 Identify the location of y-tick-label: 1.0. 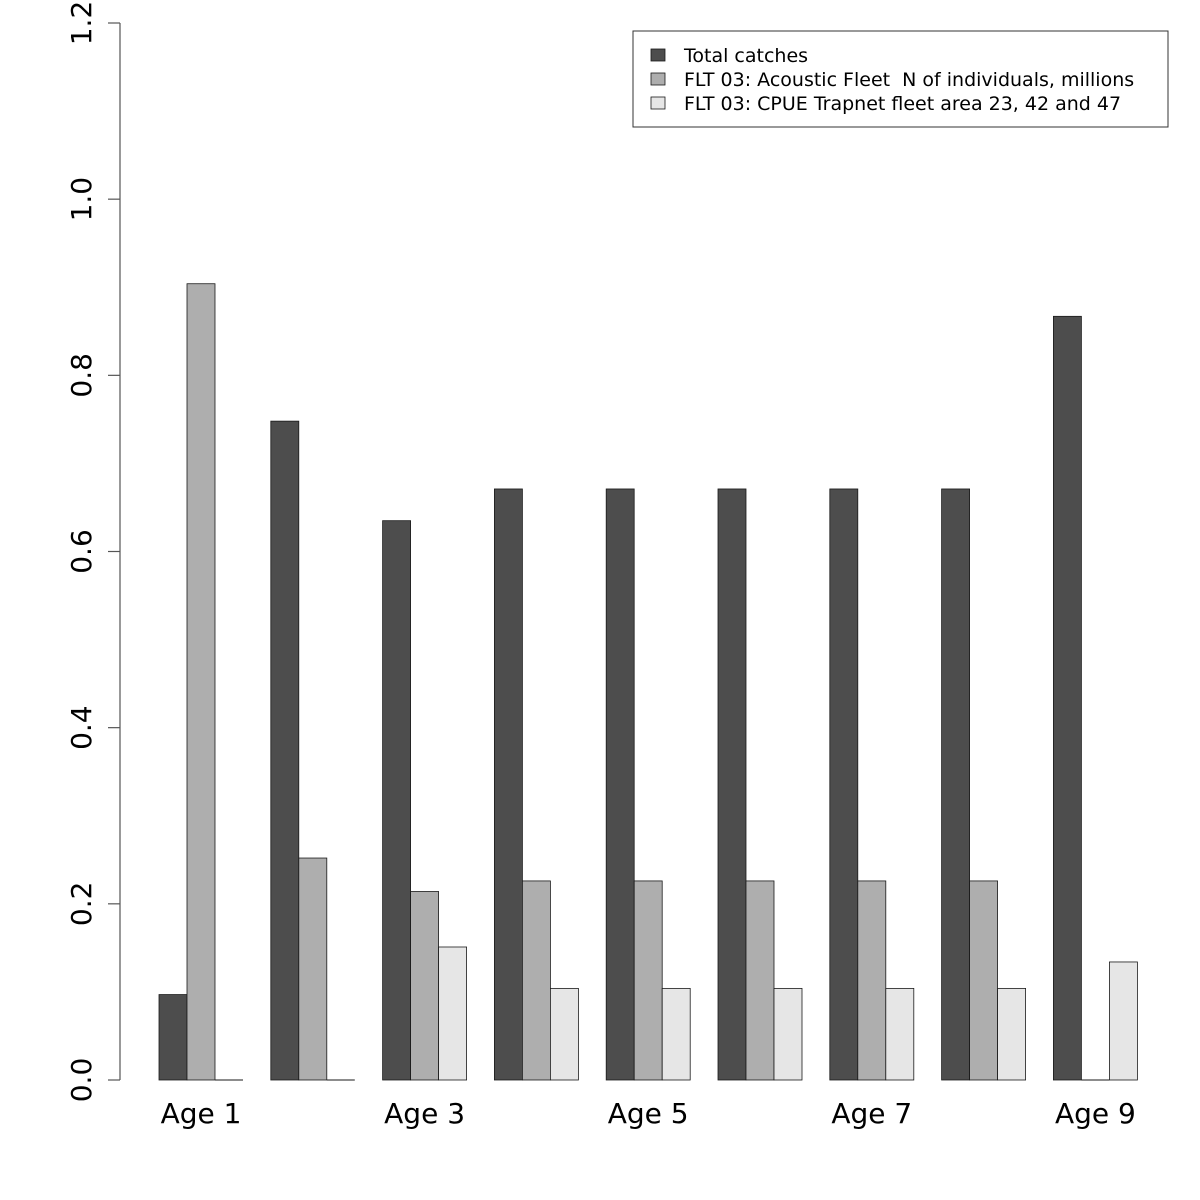
(81, 199).